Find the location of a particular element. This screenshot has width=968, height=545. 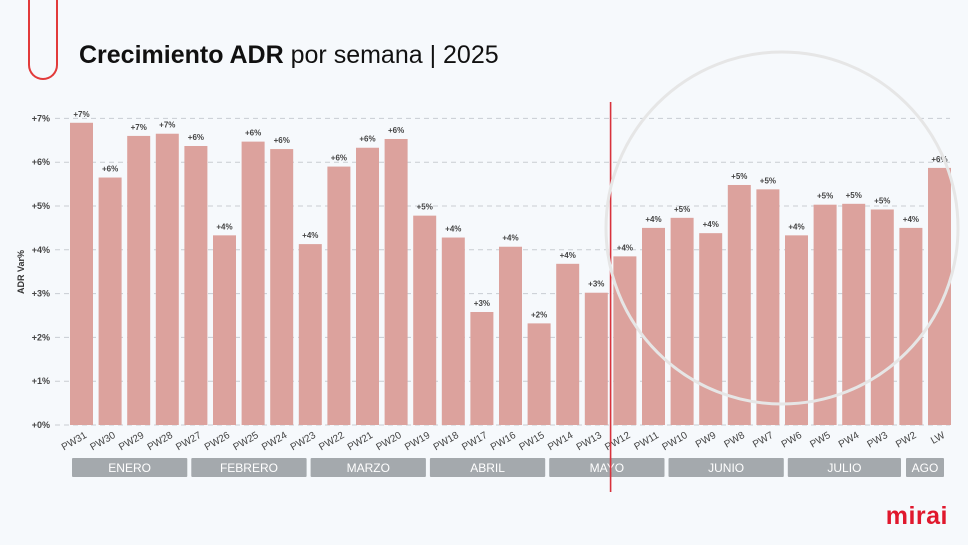

y-tick-label: +1% is located at coordinates (41, 381).